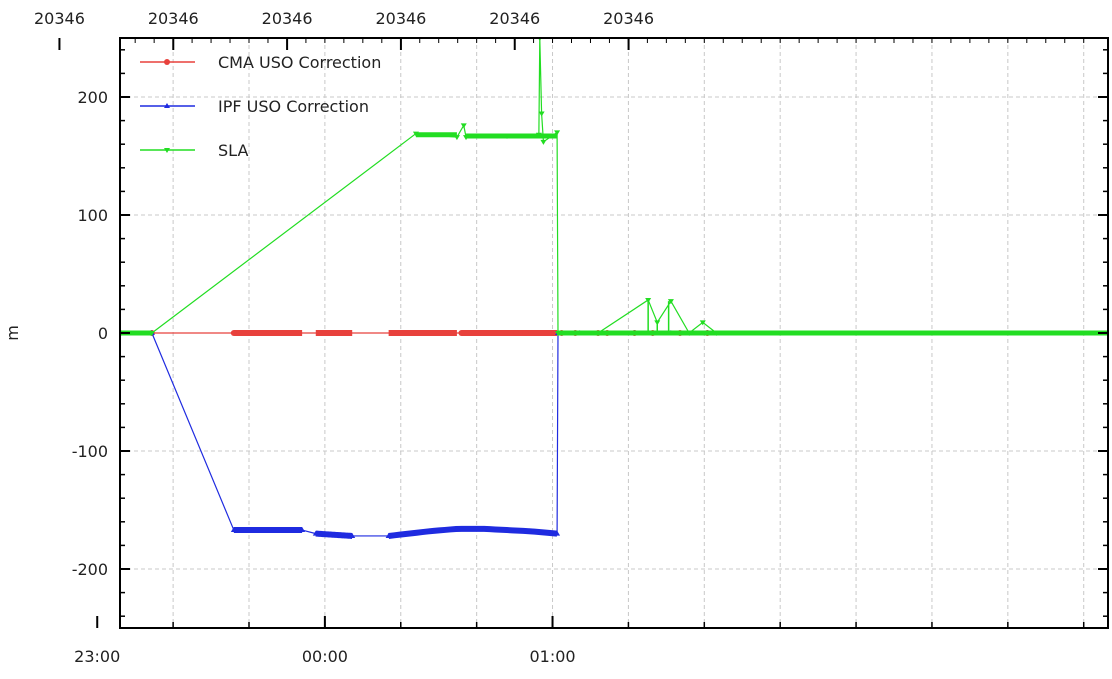 This screenshot has width=1112, height=679. I want to click on legend-label: SLA, so click(233, 150).